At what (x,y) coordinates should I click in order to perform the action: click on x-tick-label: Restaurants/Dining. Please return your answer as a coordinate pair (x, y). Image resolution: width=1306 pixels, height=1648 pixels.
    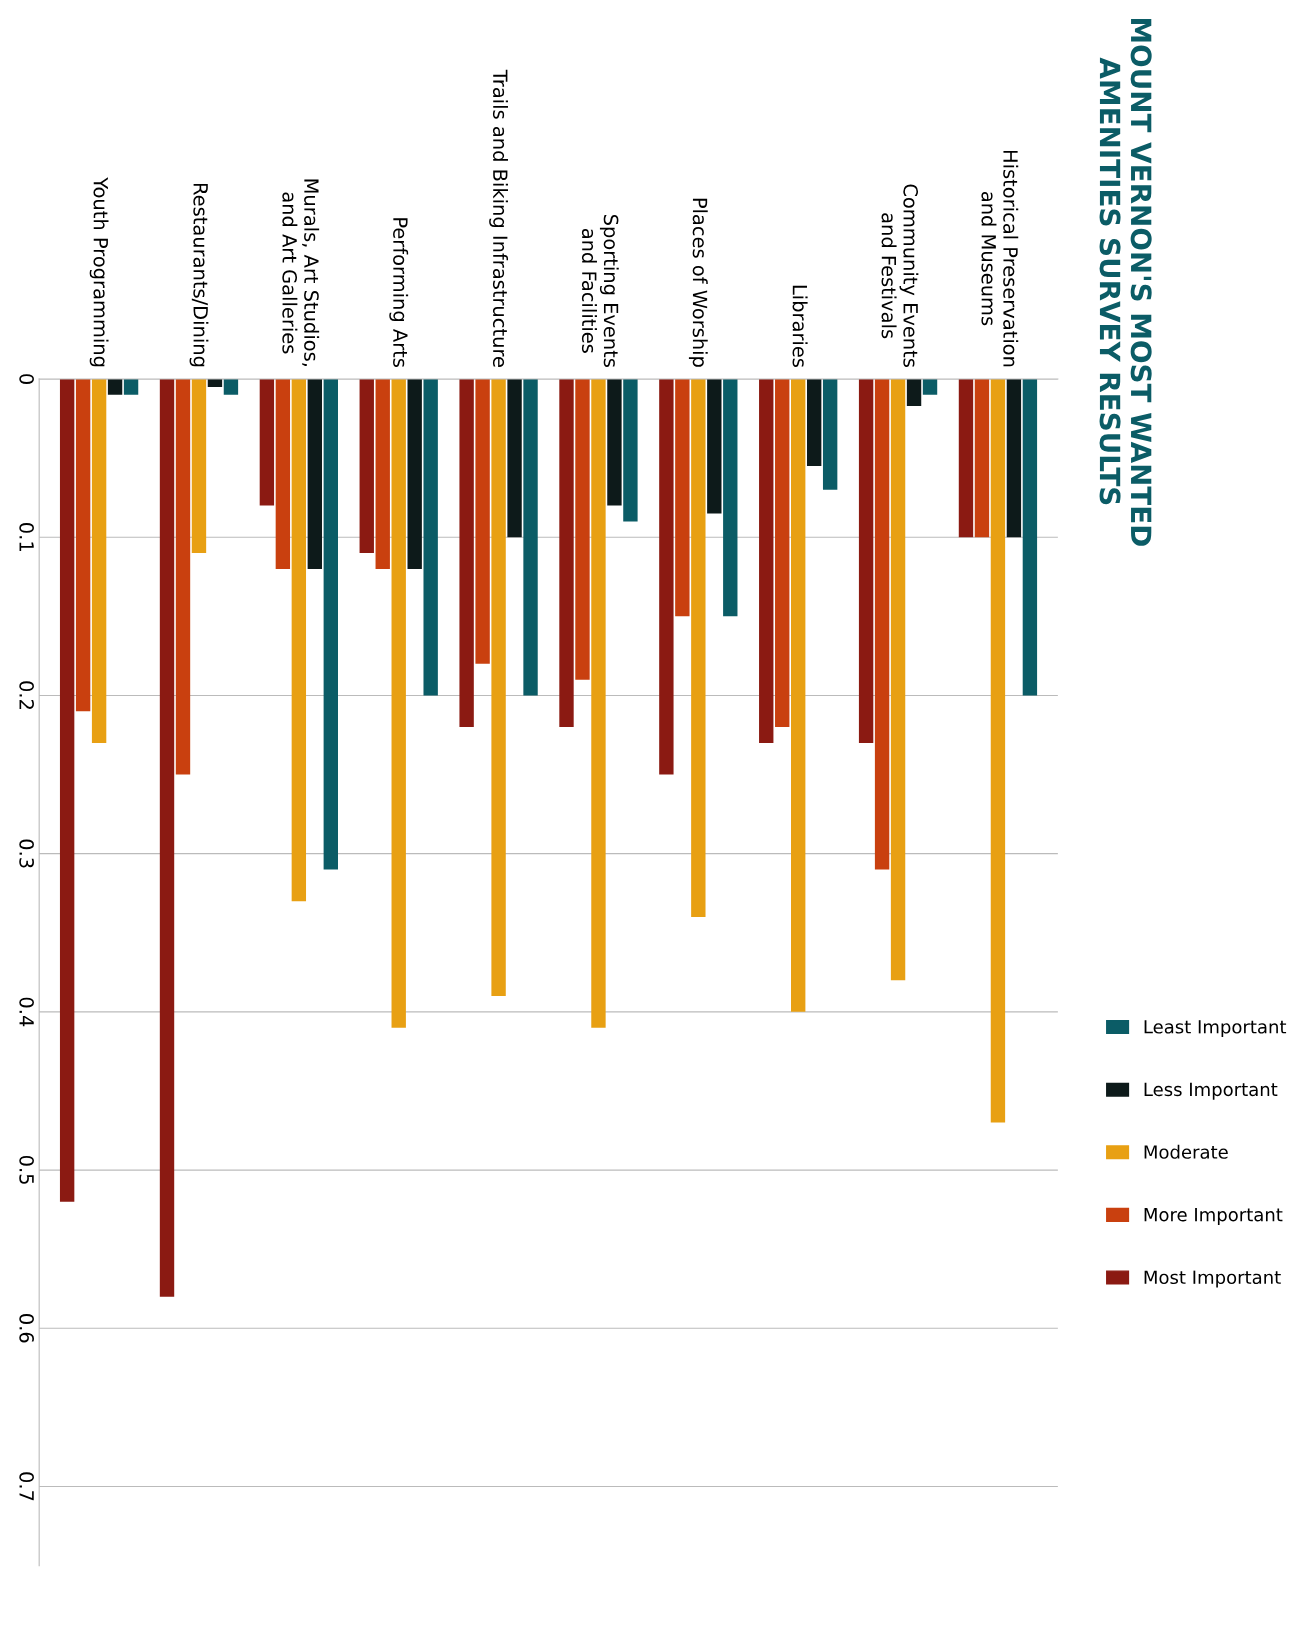
    Looking at the image, I should click on (199, 275).